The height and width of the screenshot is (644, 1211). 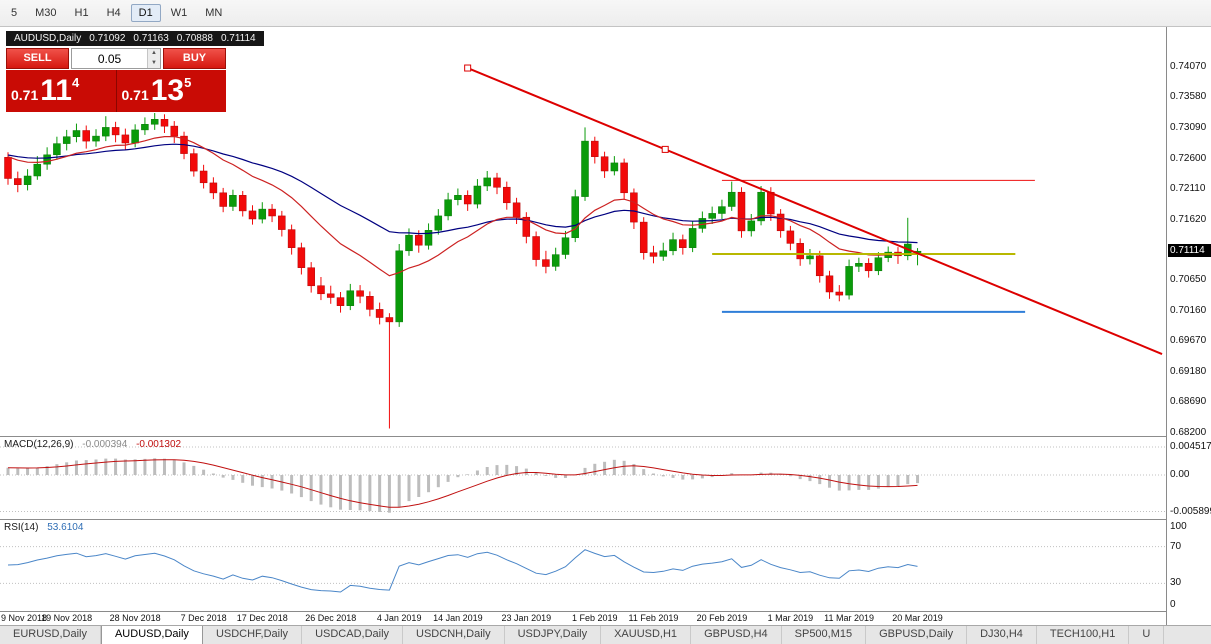 What do you see at coordinates (151, 38) in the screenshot?
I see `high-value: 0.71163` at bounding box center [151, 38].